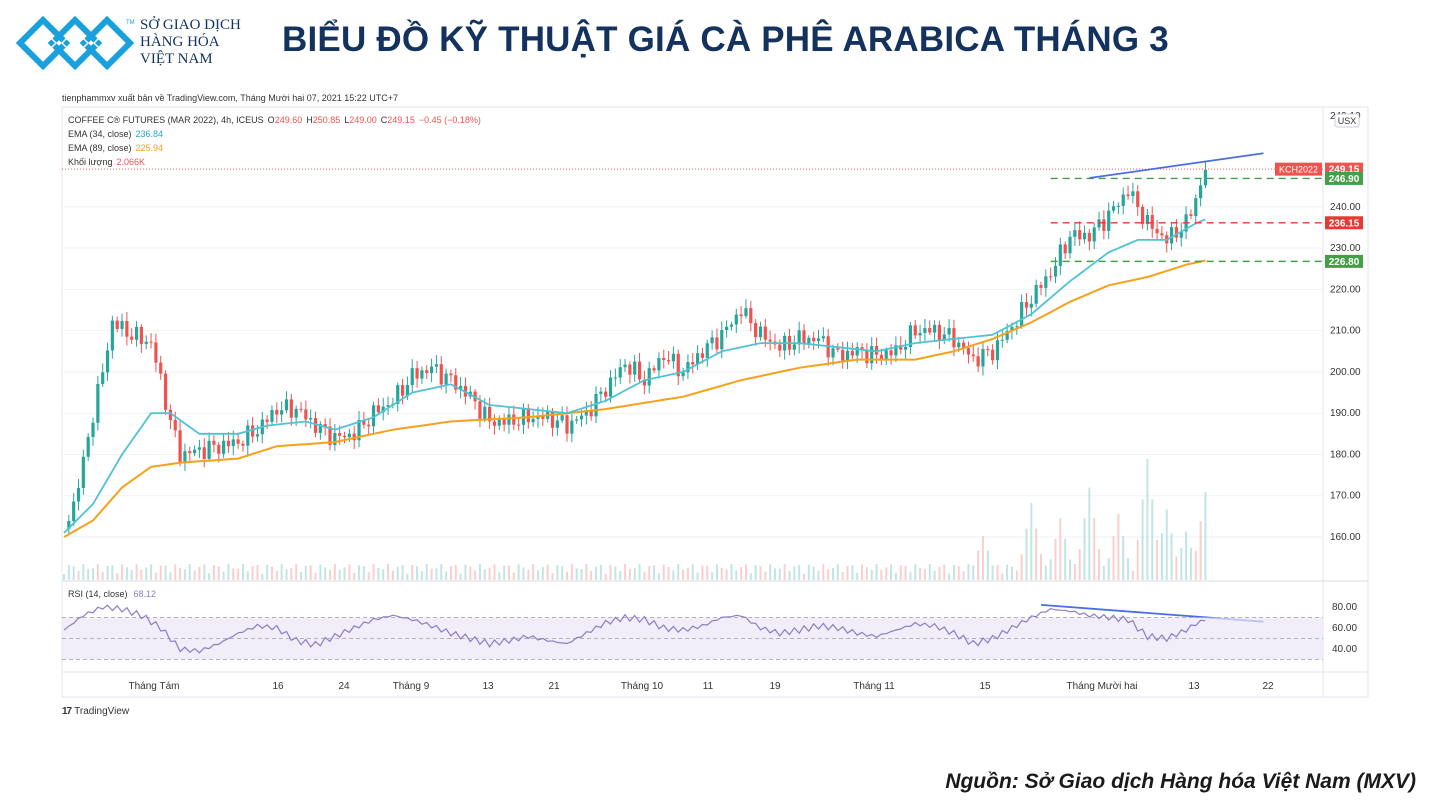 This screenshot has height=804, width=1430. What do you see at coordinates (985, 686) in the screenshot?
I see `x-tick-label: 15` at bounding box center [985, 686].